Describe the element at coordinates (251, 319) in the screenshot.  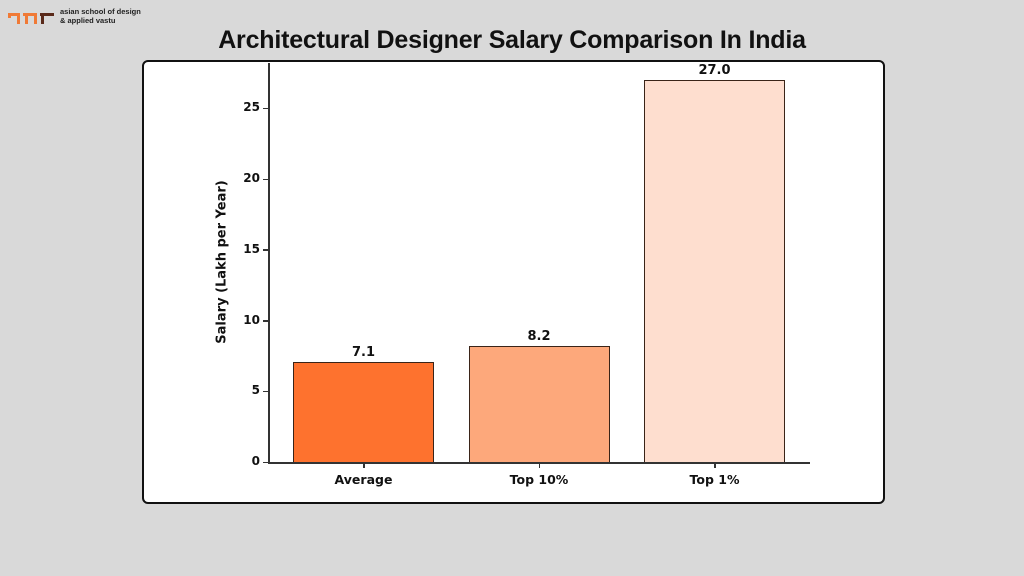
I see `y-tick-label: 10` at that location.